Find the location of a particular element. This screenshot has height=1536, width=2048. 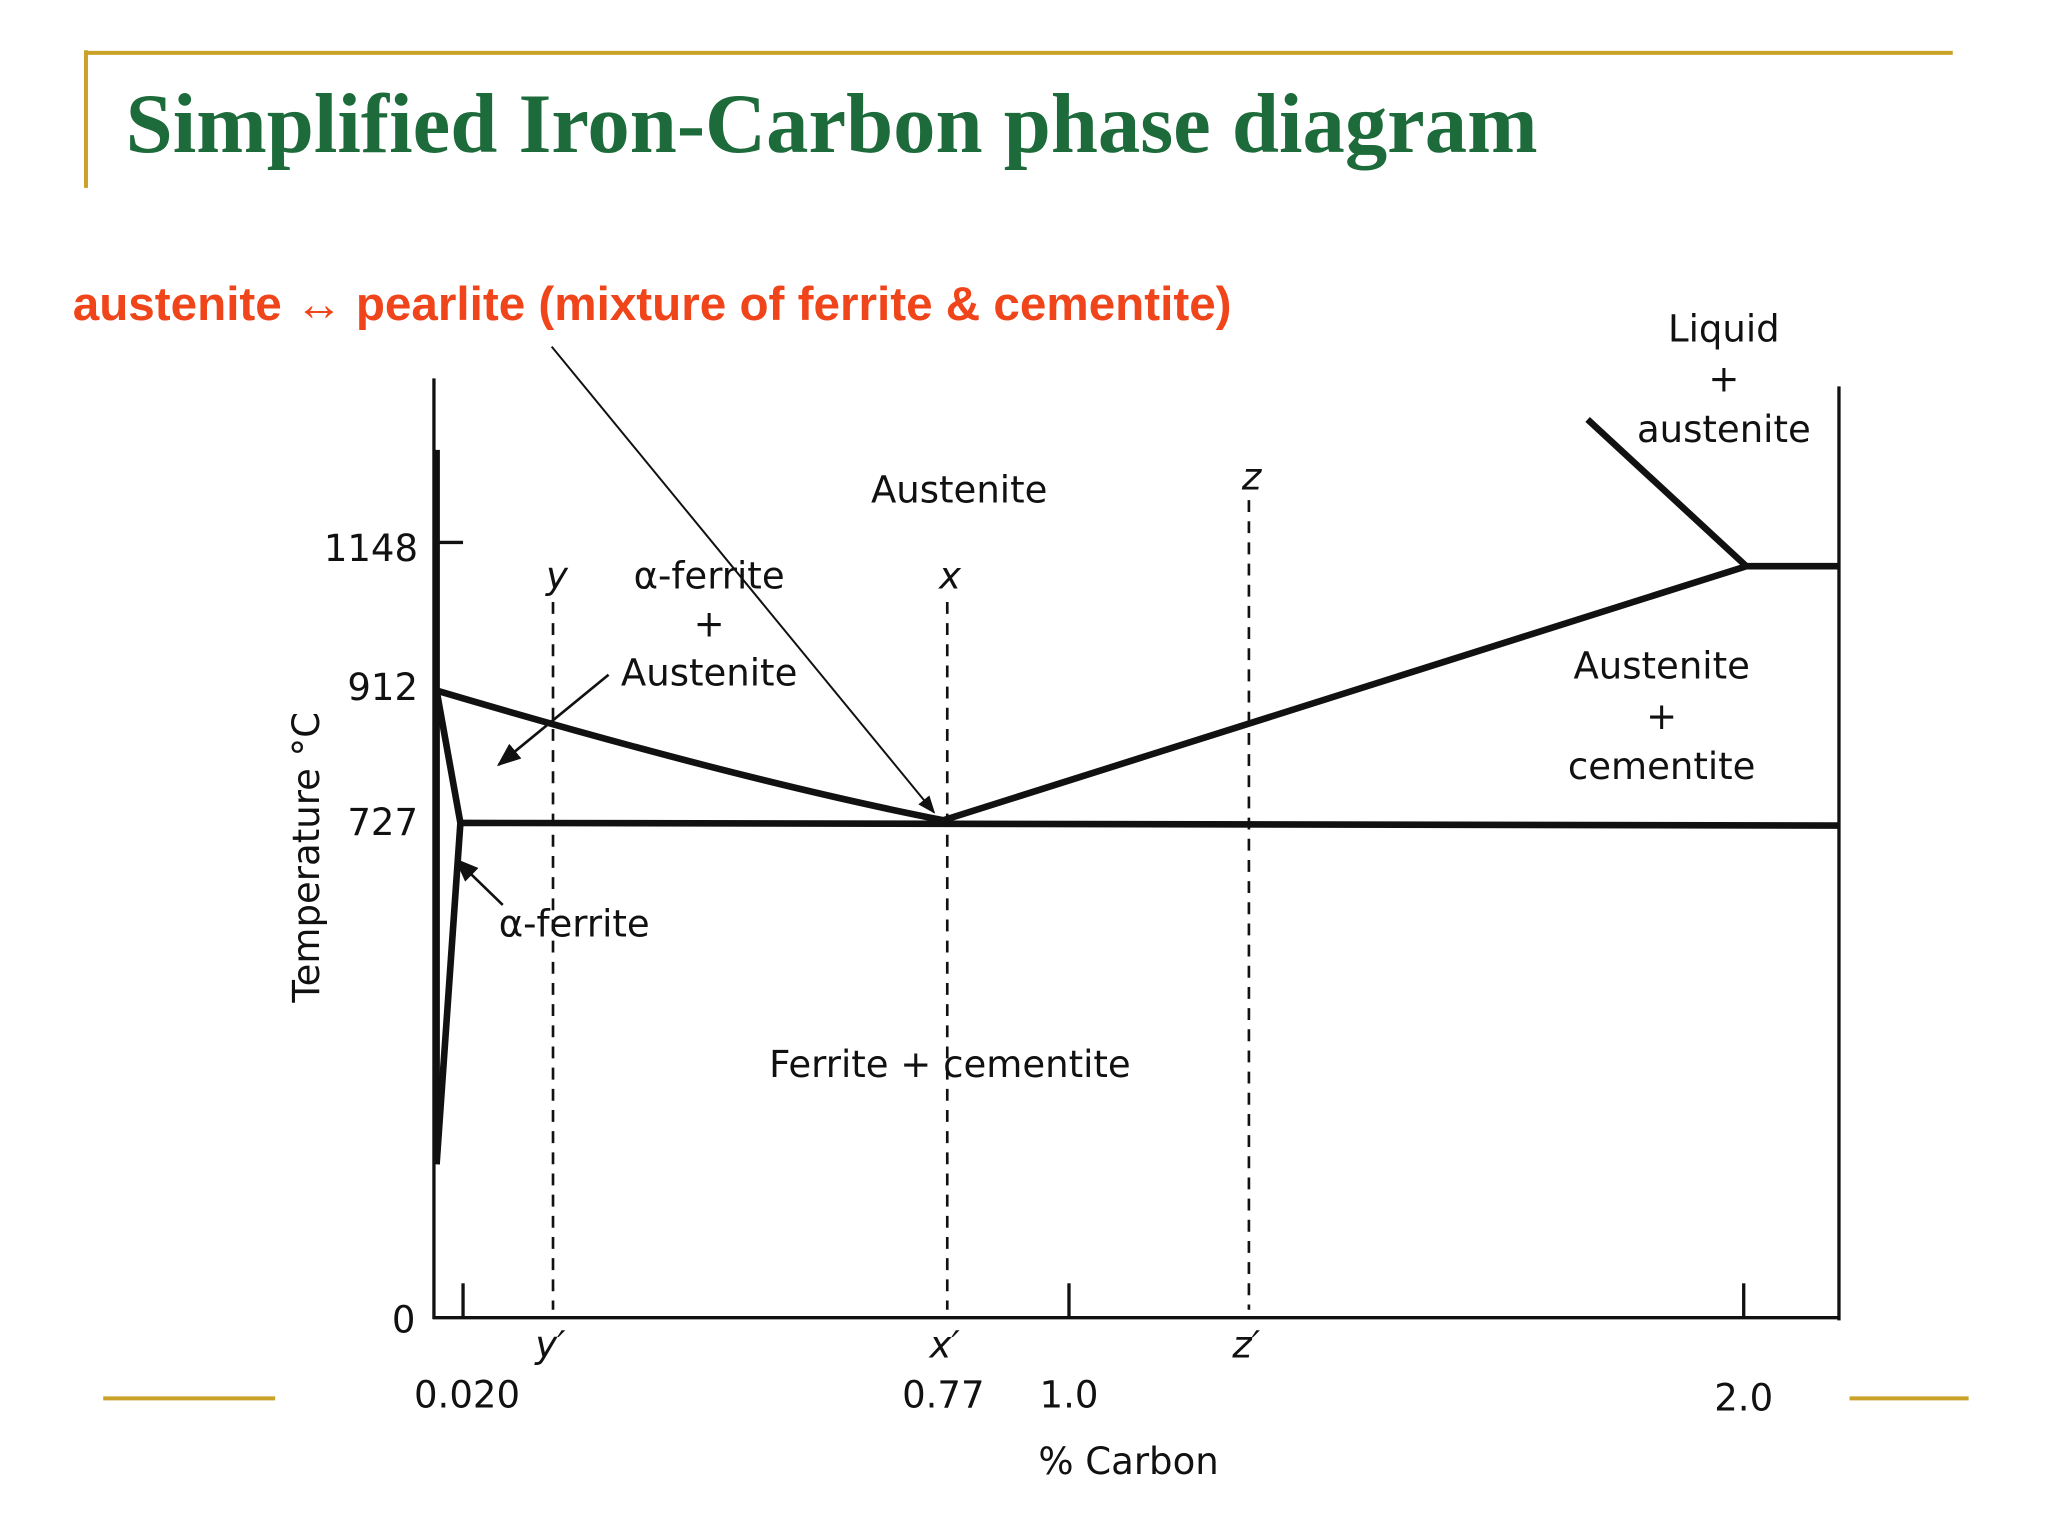

acm-line is located at coordinates (1345, 693).